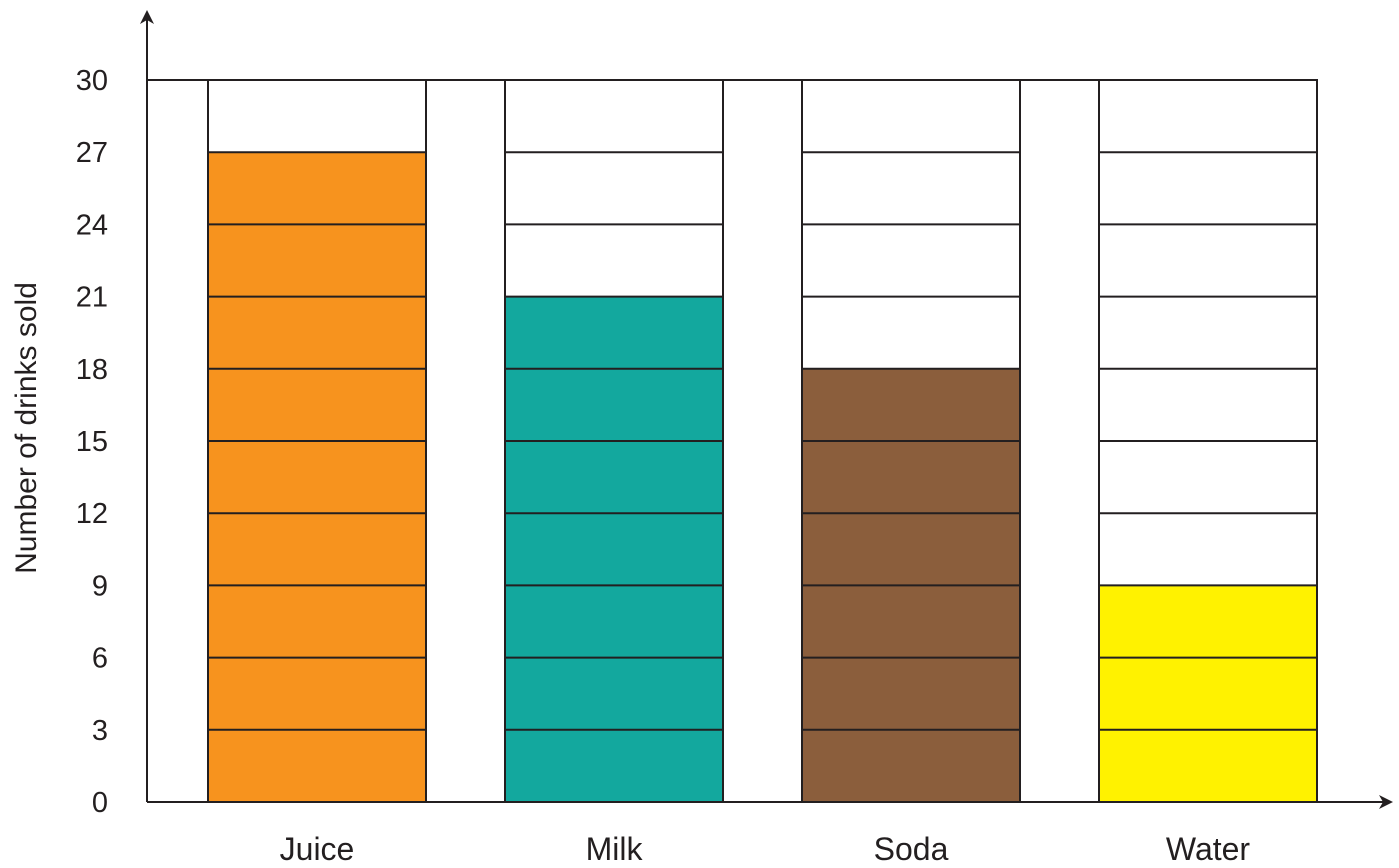 Image resolution: width=1399 pixels, height=868 pixels. What do you see at coordinates (1208, 849) in the screenshot?
I see `x-category-label: Water` at bounding box center [1208, 849].